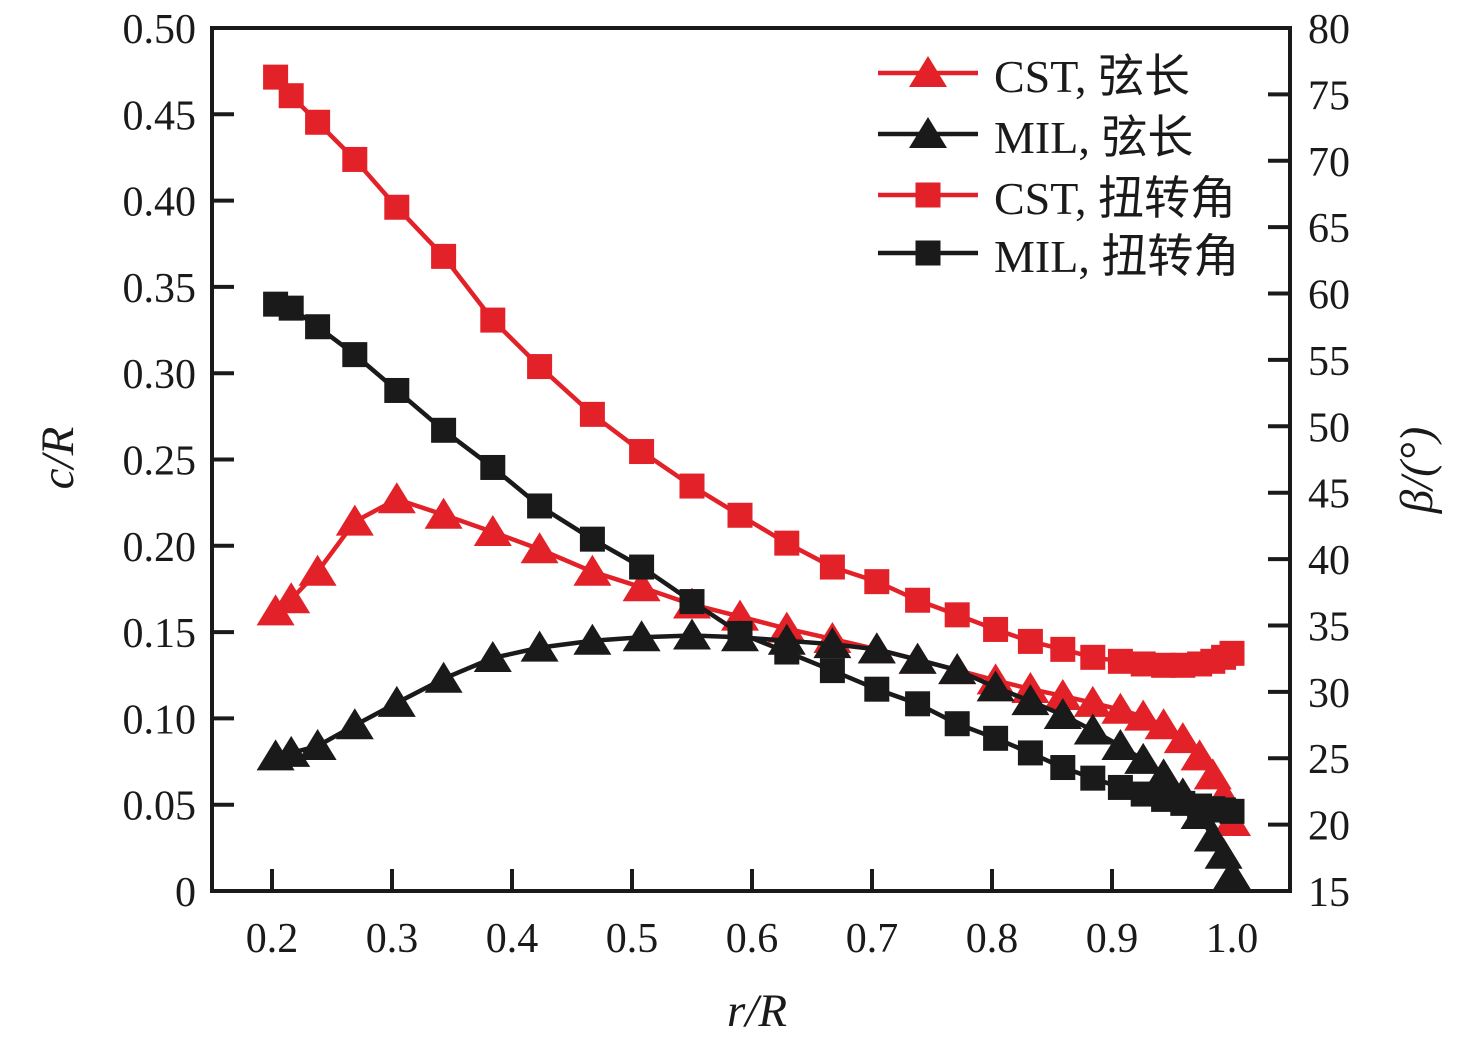 This screenshot has width=1476, height=1047. I want to click on y-left-tick-label: 0, so click(185, 893).